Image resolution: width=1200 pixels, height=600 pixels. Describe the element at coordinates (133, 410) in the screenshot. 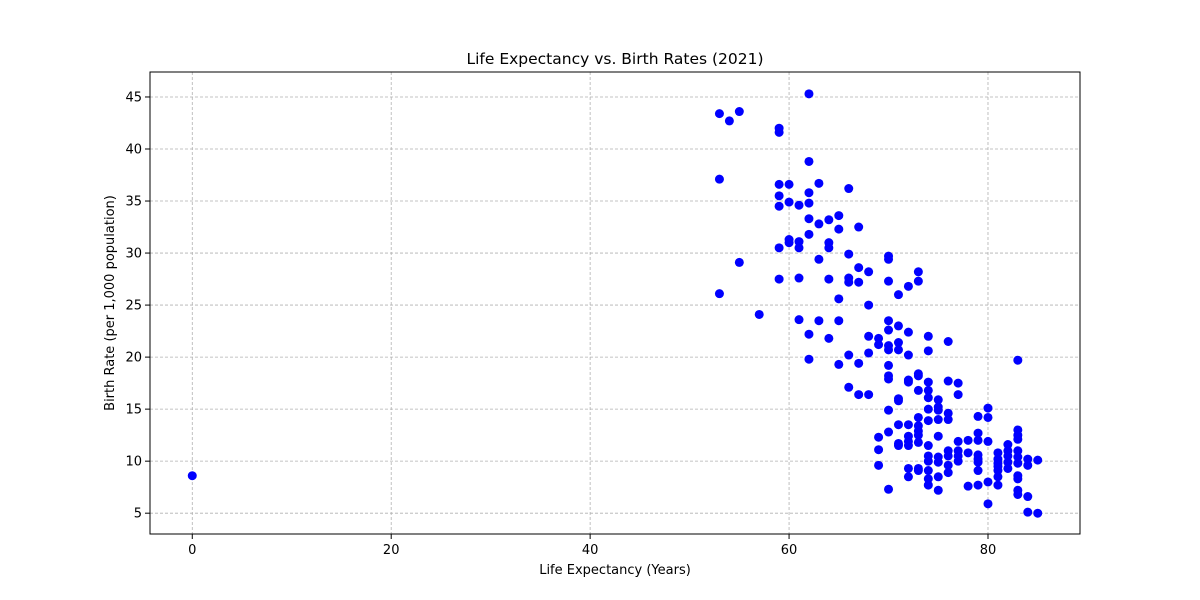

I see `y-tick-label: 15` at that location.